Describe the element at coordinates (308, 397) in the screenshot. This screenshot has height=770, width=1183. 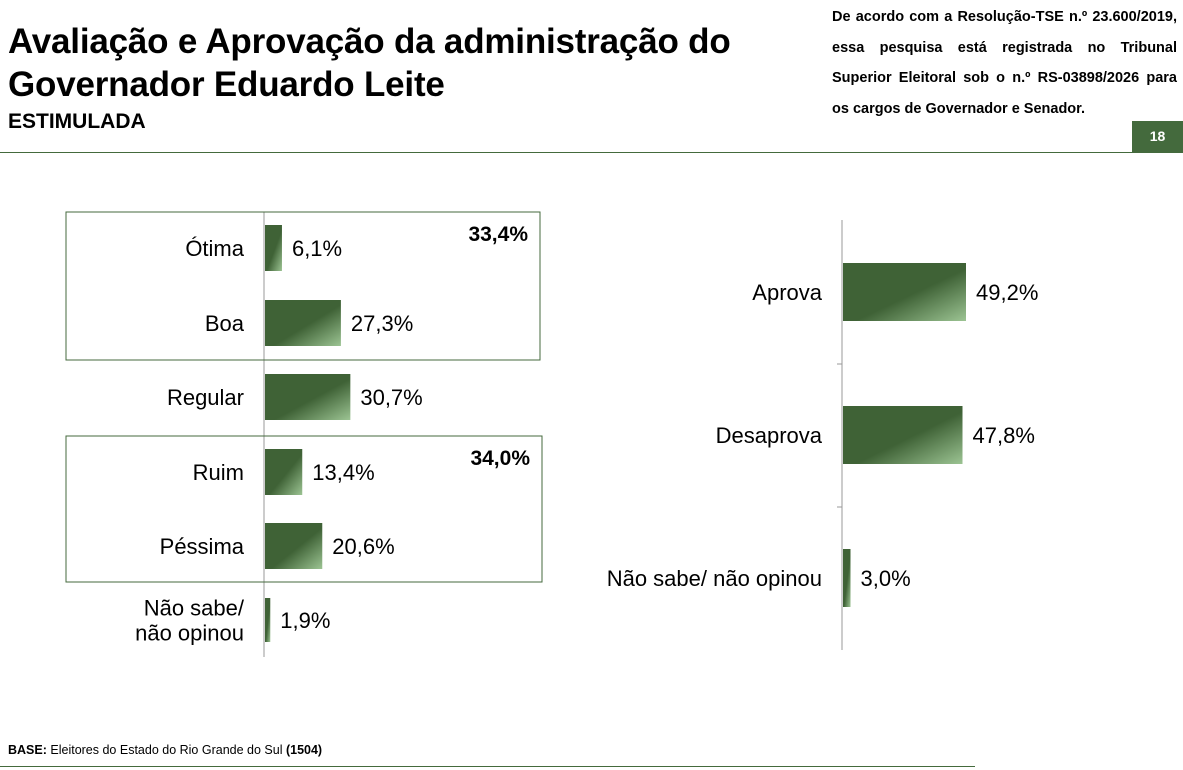
I see `bar-regular` at that location.